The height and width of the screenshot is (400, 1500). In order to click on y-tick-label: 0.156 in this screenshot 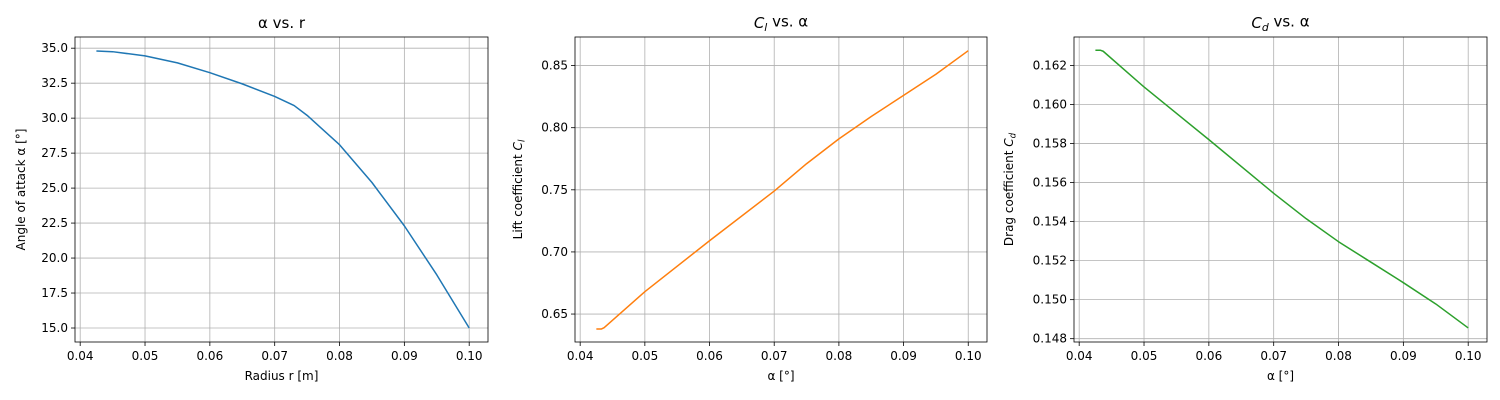, I will do `click(1050, 183)`.